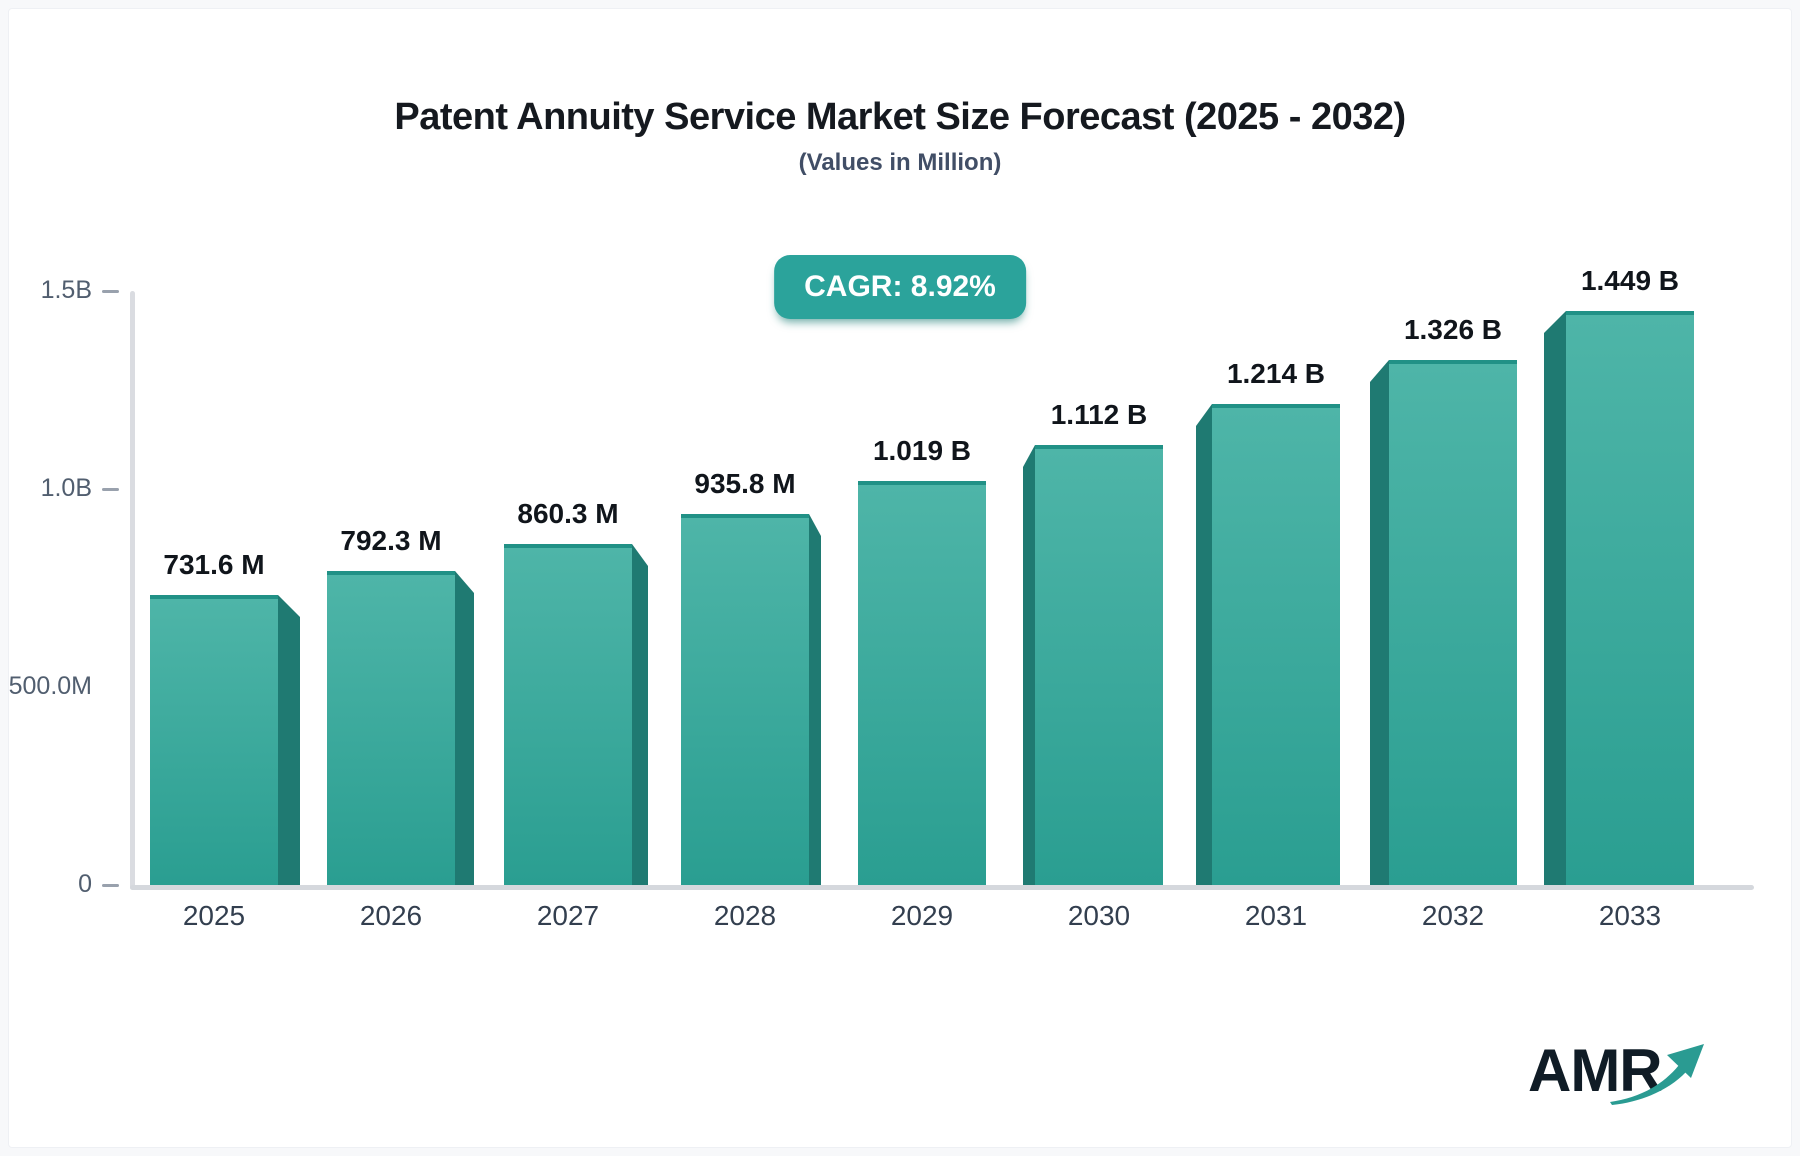  What do you see at coordinates (1555, 598) in the screenshot?
I see `bar-side-2033` at bounding box center [1555, 598].